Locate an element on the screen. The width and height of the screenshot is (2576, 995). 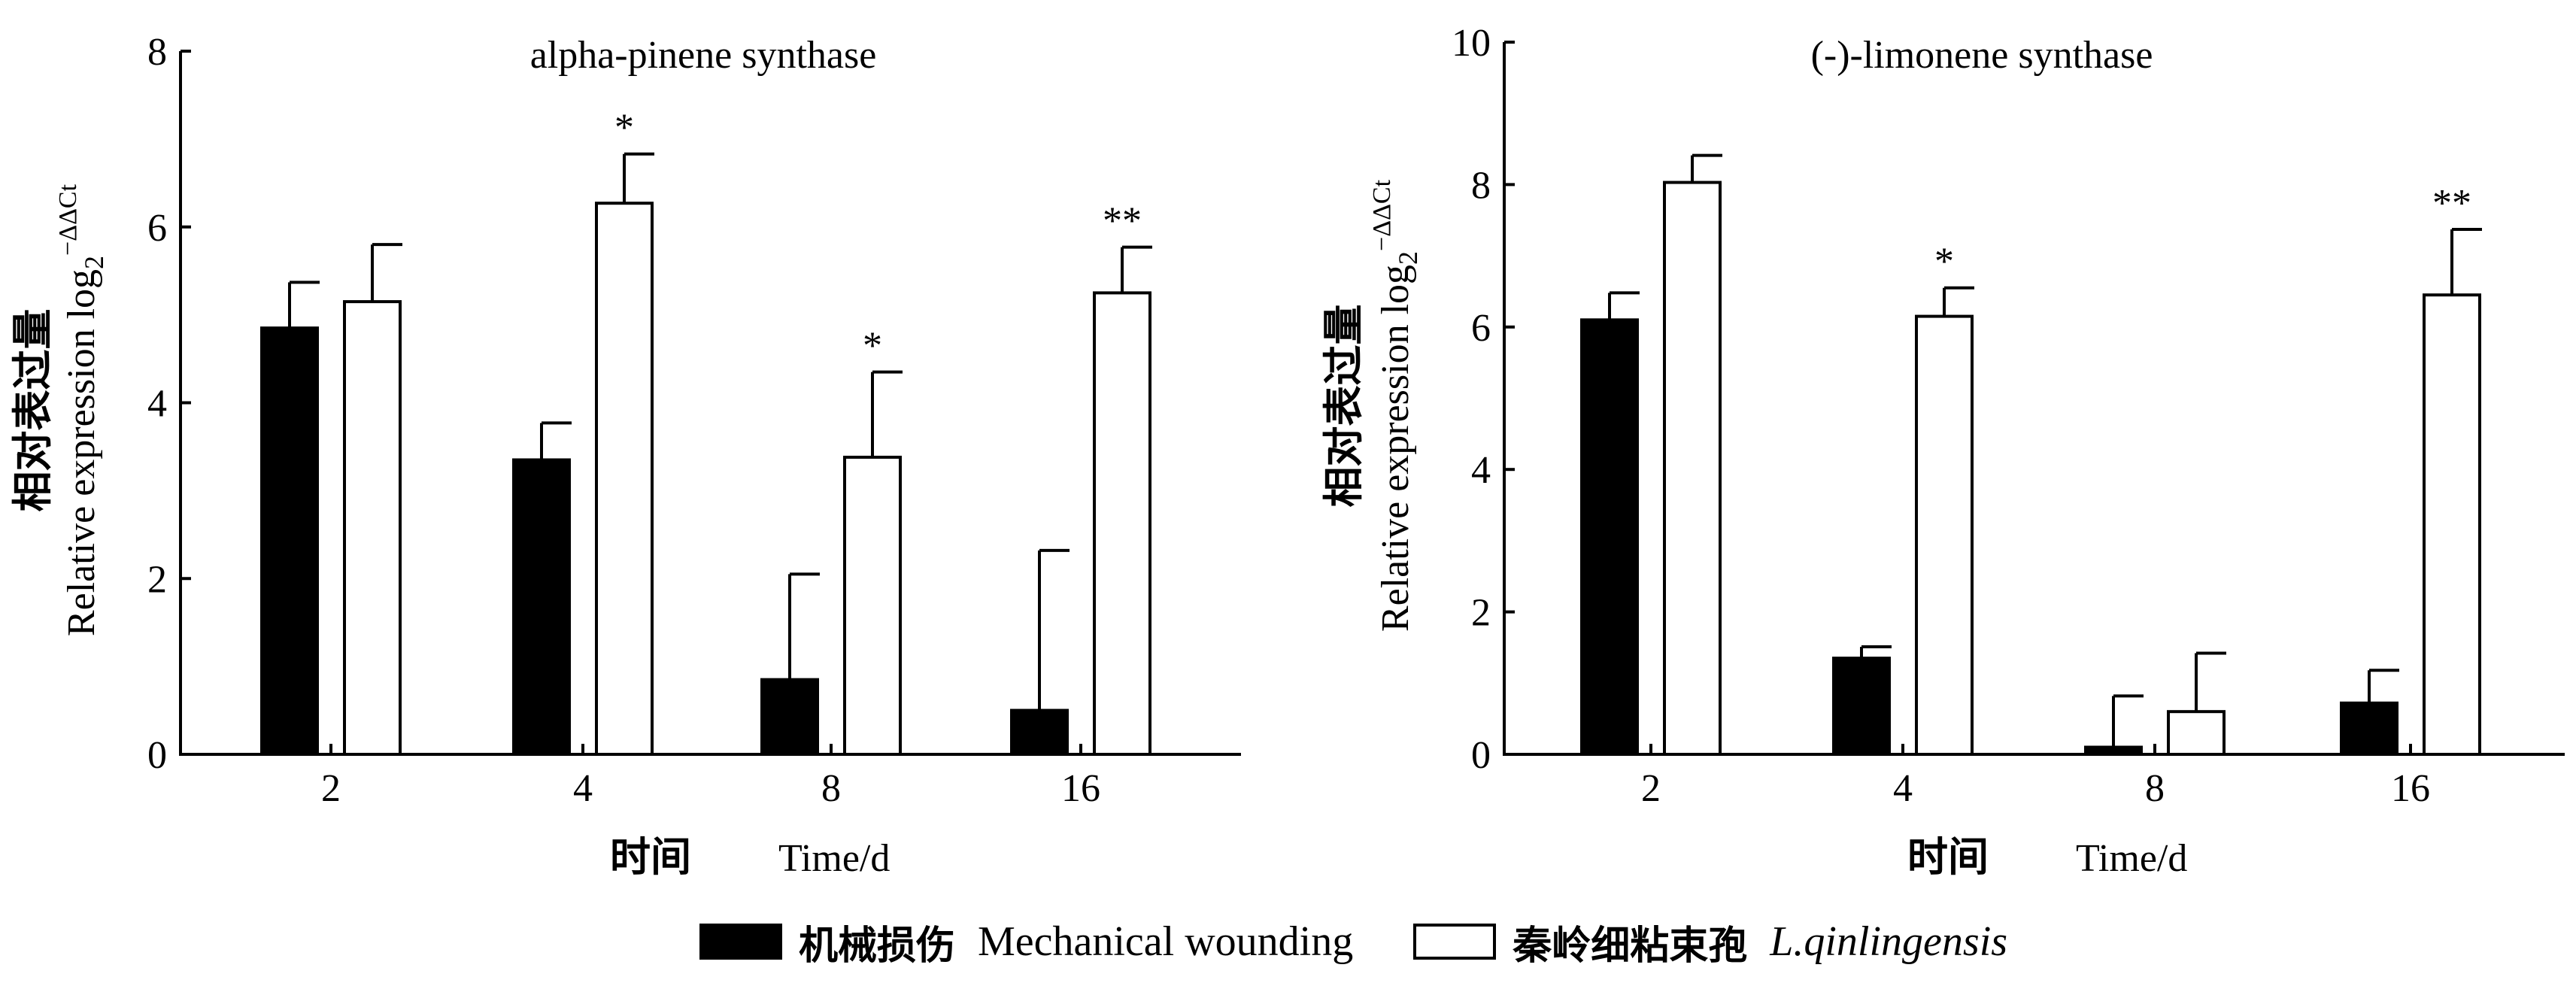
legend-swatch-qinlingensis is located at coordinates (1455, 942).